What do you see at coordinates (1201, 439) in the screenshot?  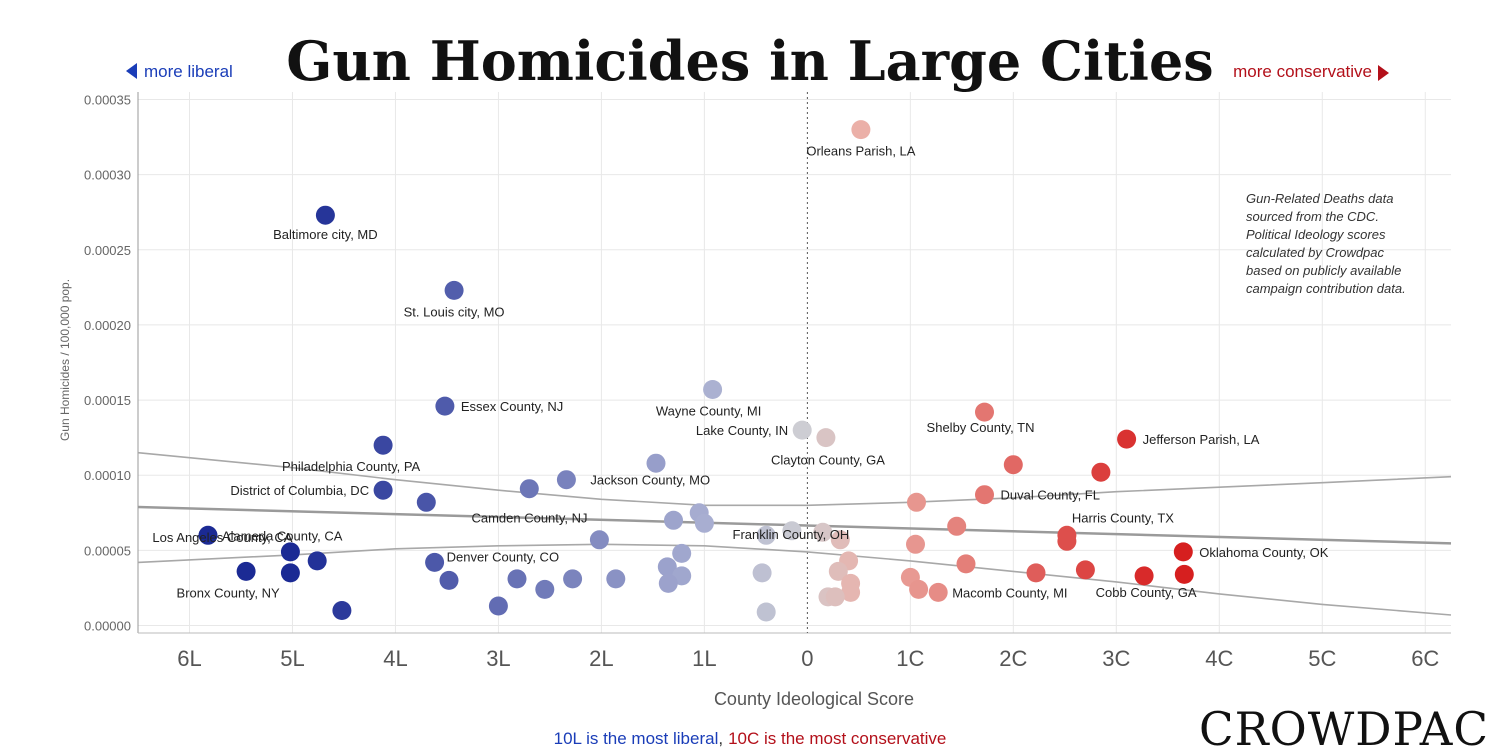 I see `point-label: Jefferson Parish, LA` at bounding box center [1201, 439].